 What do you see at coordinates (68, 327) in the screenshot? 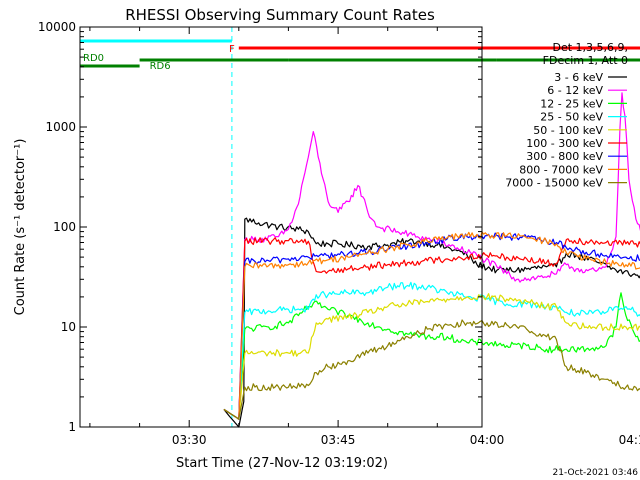
I see `y-tick-label: 10` at bounding box center [68, 327].